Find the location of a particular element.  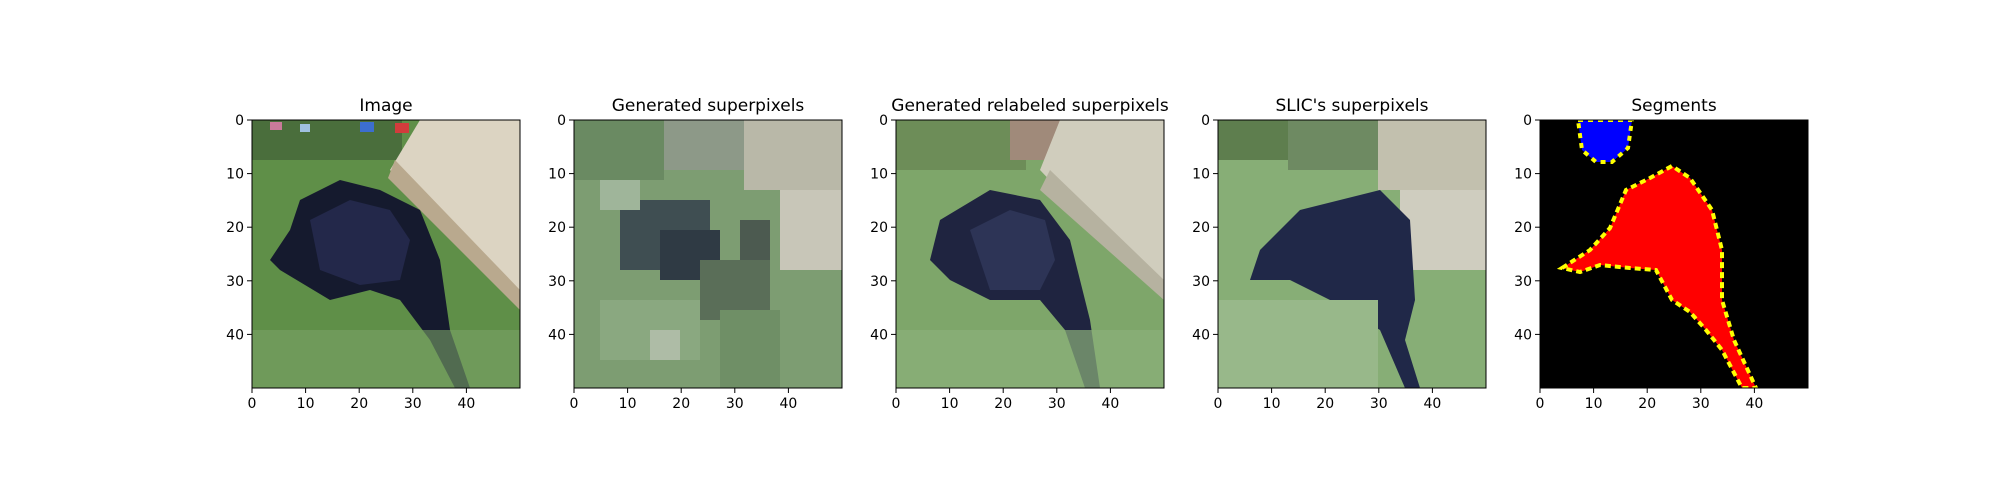

segment-mask-icon is located at coordinates (1674, 254).